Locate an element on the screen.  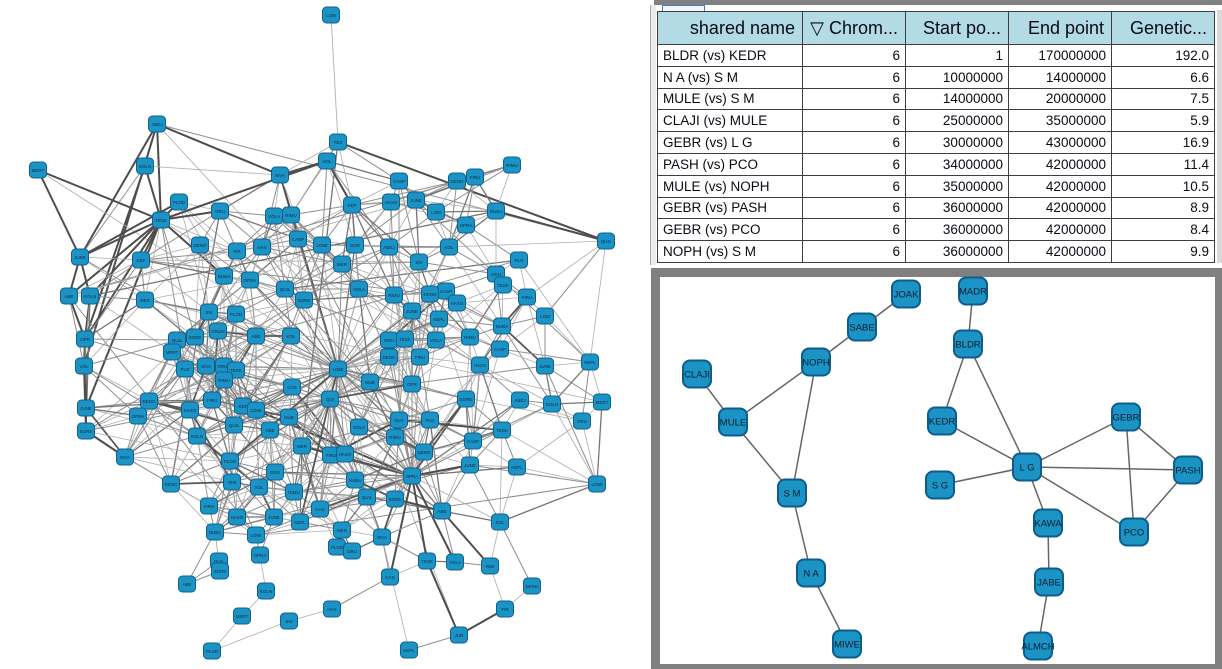
svg-text: JOAK is located at coordinates (906, 295).